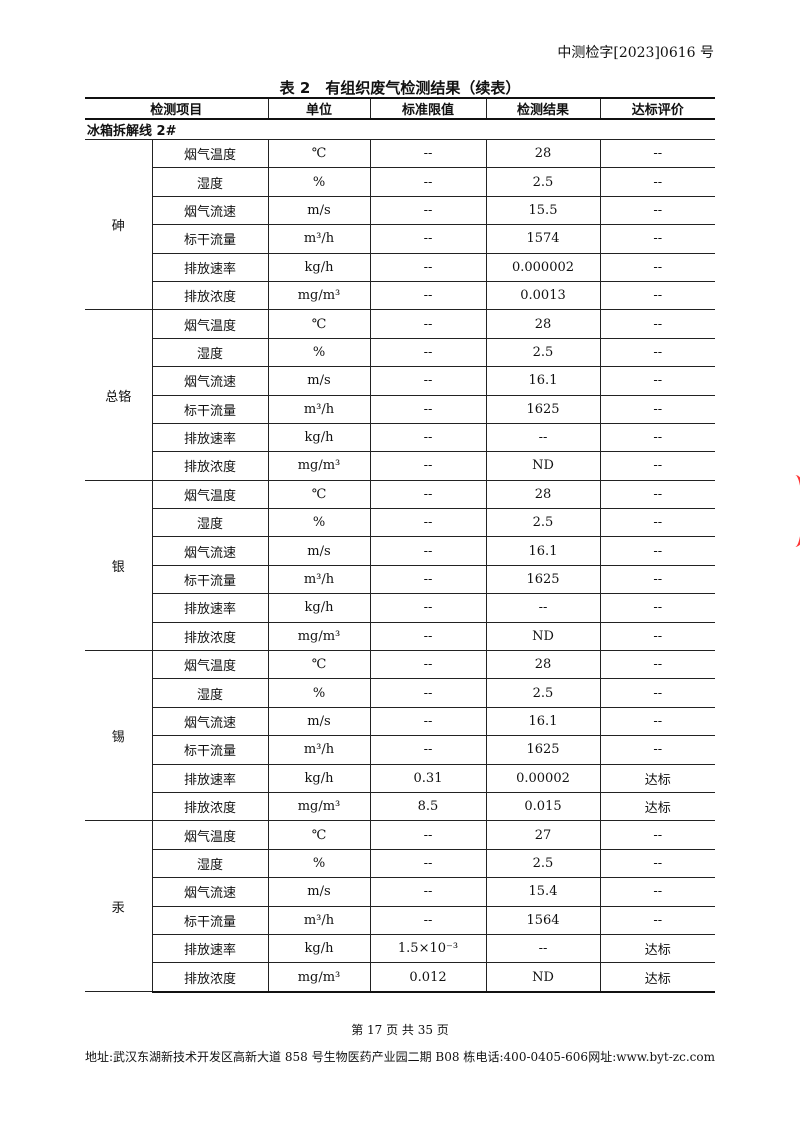 The height and width of the screenshot is (1131, 800). Describe the element at coordinates (319, 108) in the screenshot. I see `col-unit: 单位` at that location.